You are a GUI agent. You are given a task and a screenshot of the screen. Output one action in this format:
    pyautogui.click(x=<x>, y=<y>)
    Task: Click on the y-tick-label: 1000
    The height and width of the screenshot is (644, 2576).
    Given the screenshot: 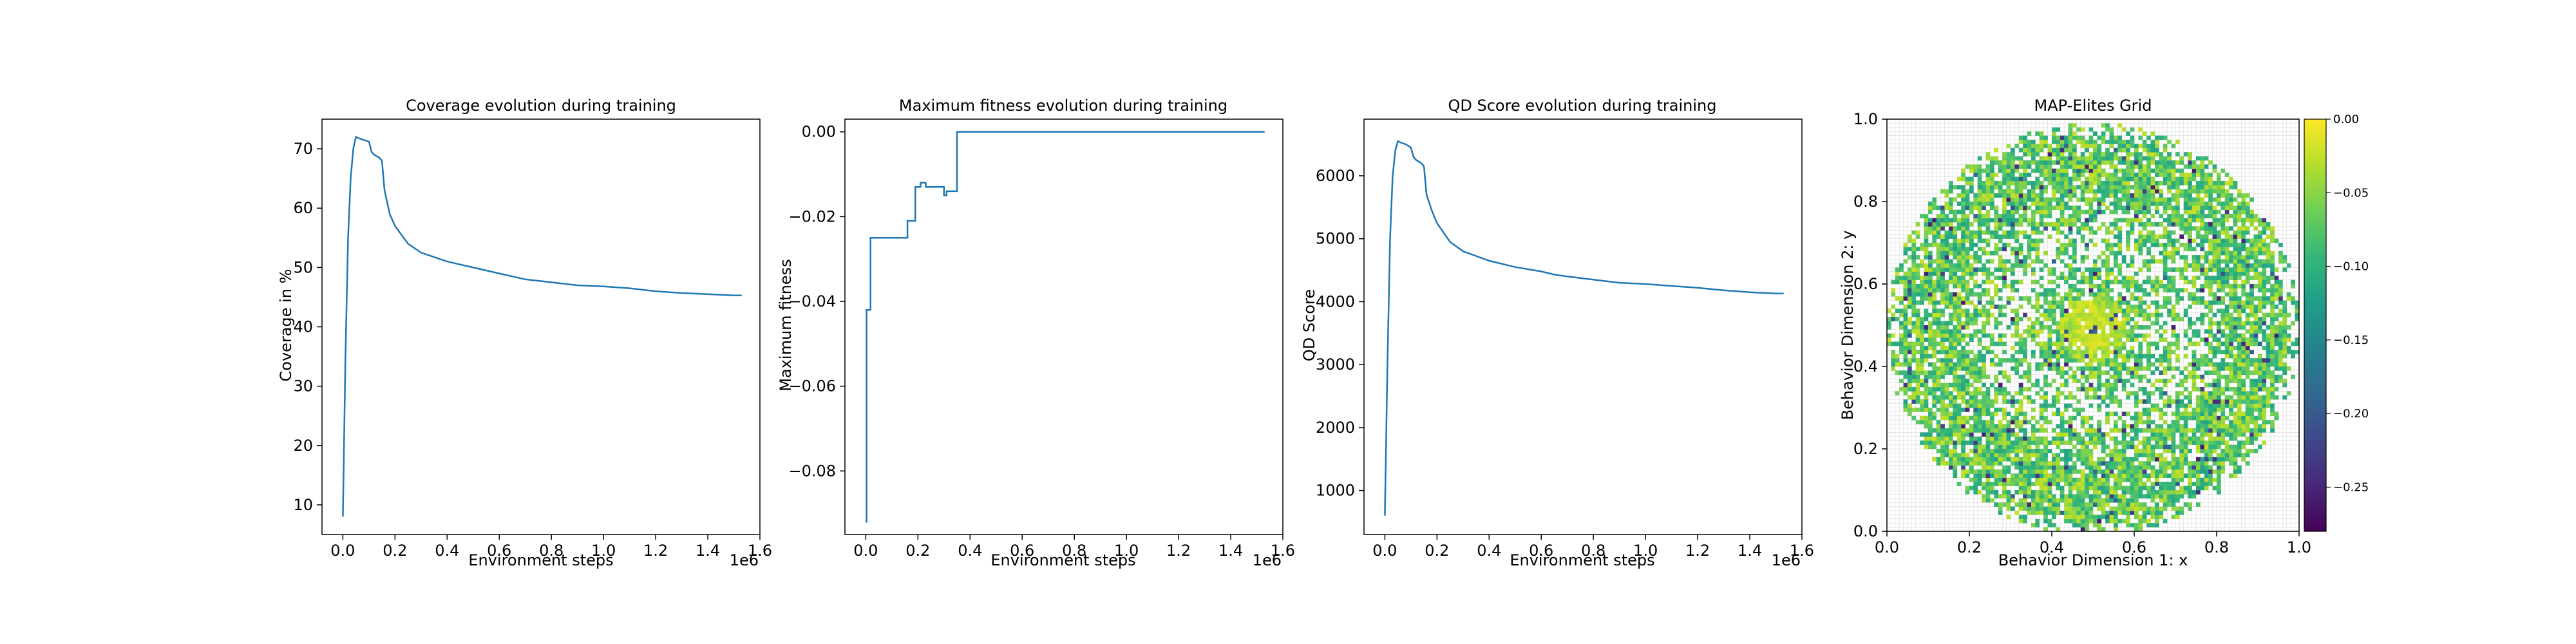 What is the action you would take?
    pyautogui.click(x=1335, y=491)
    